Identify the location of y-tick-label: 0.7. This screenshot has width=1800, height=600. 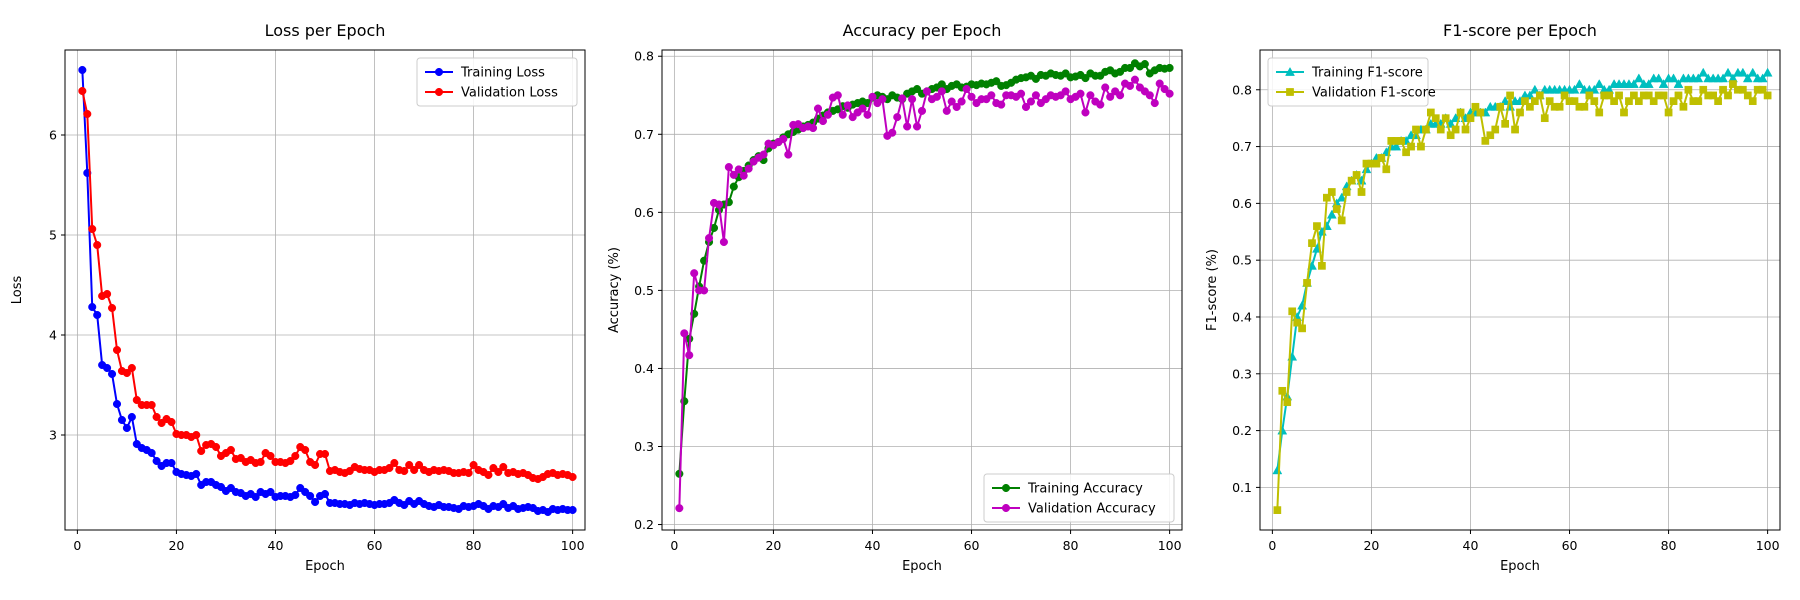
(1242, 146).